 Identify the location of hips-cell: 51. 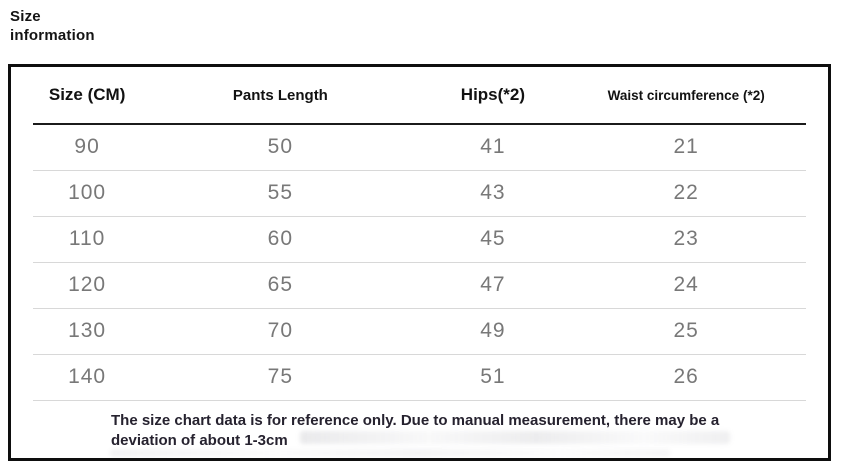
(493, 377).